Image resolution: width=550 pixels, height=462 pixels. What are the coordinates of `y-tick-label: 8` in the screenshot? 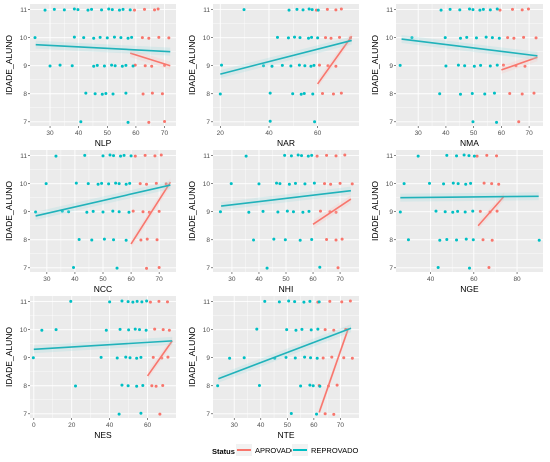 It's located at (208, 386).